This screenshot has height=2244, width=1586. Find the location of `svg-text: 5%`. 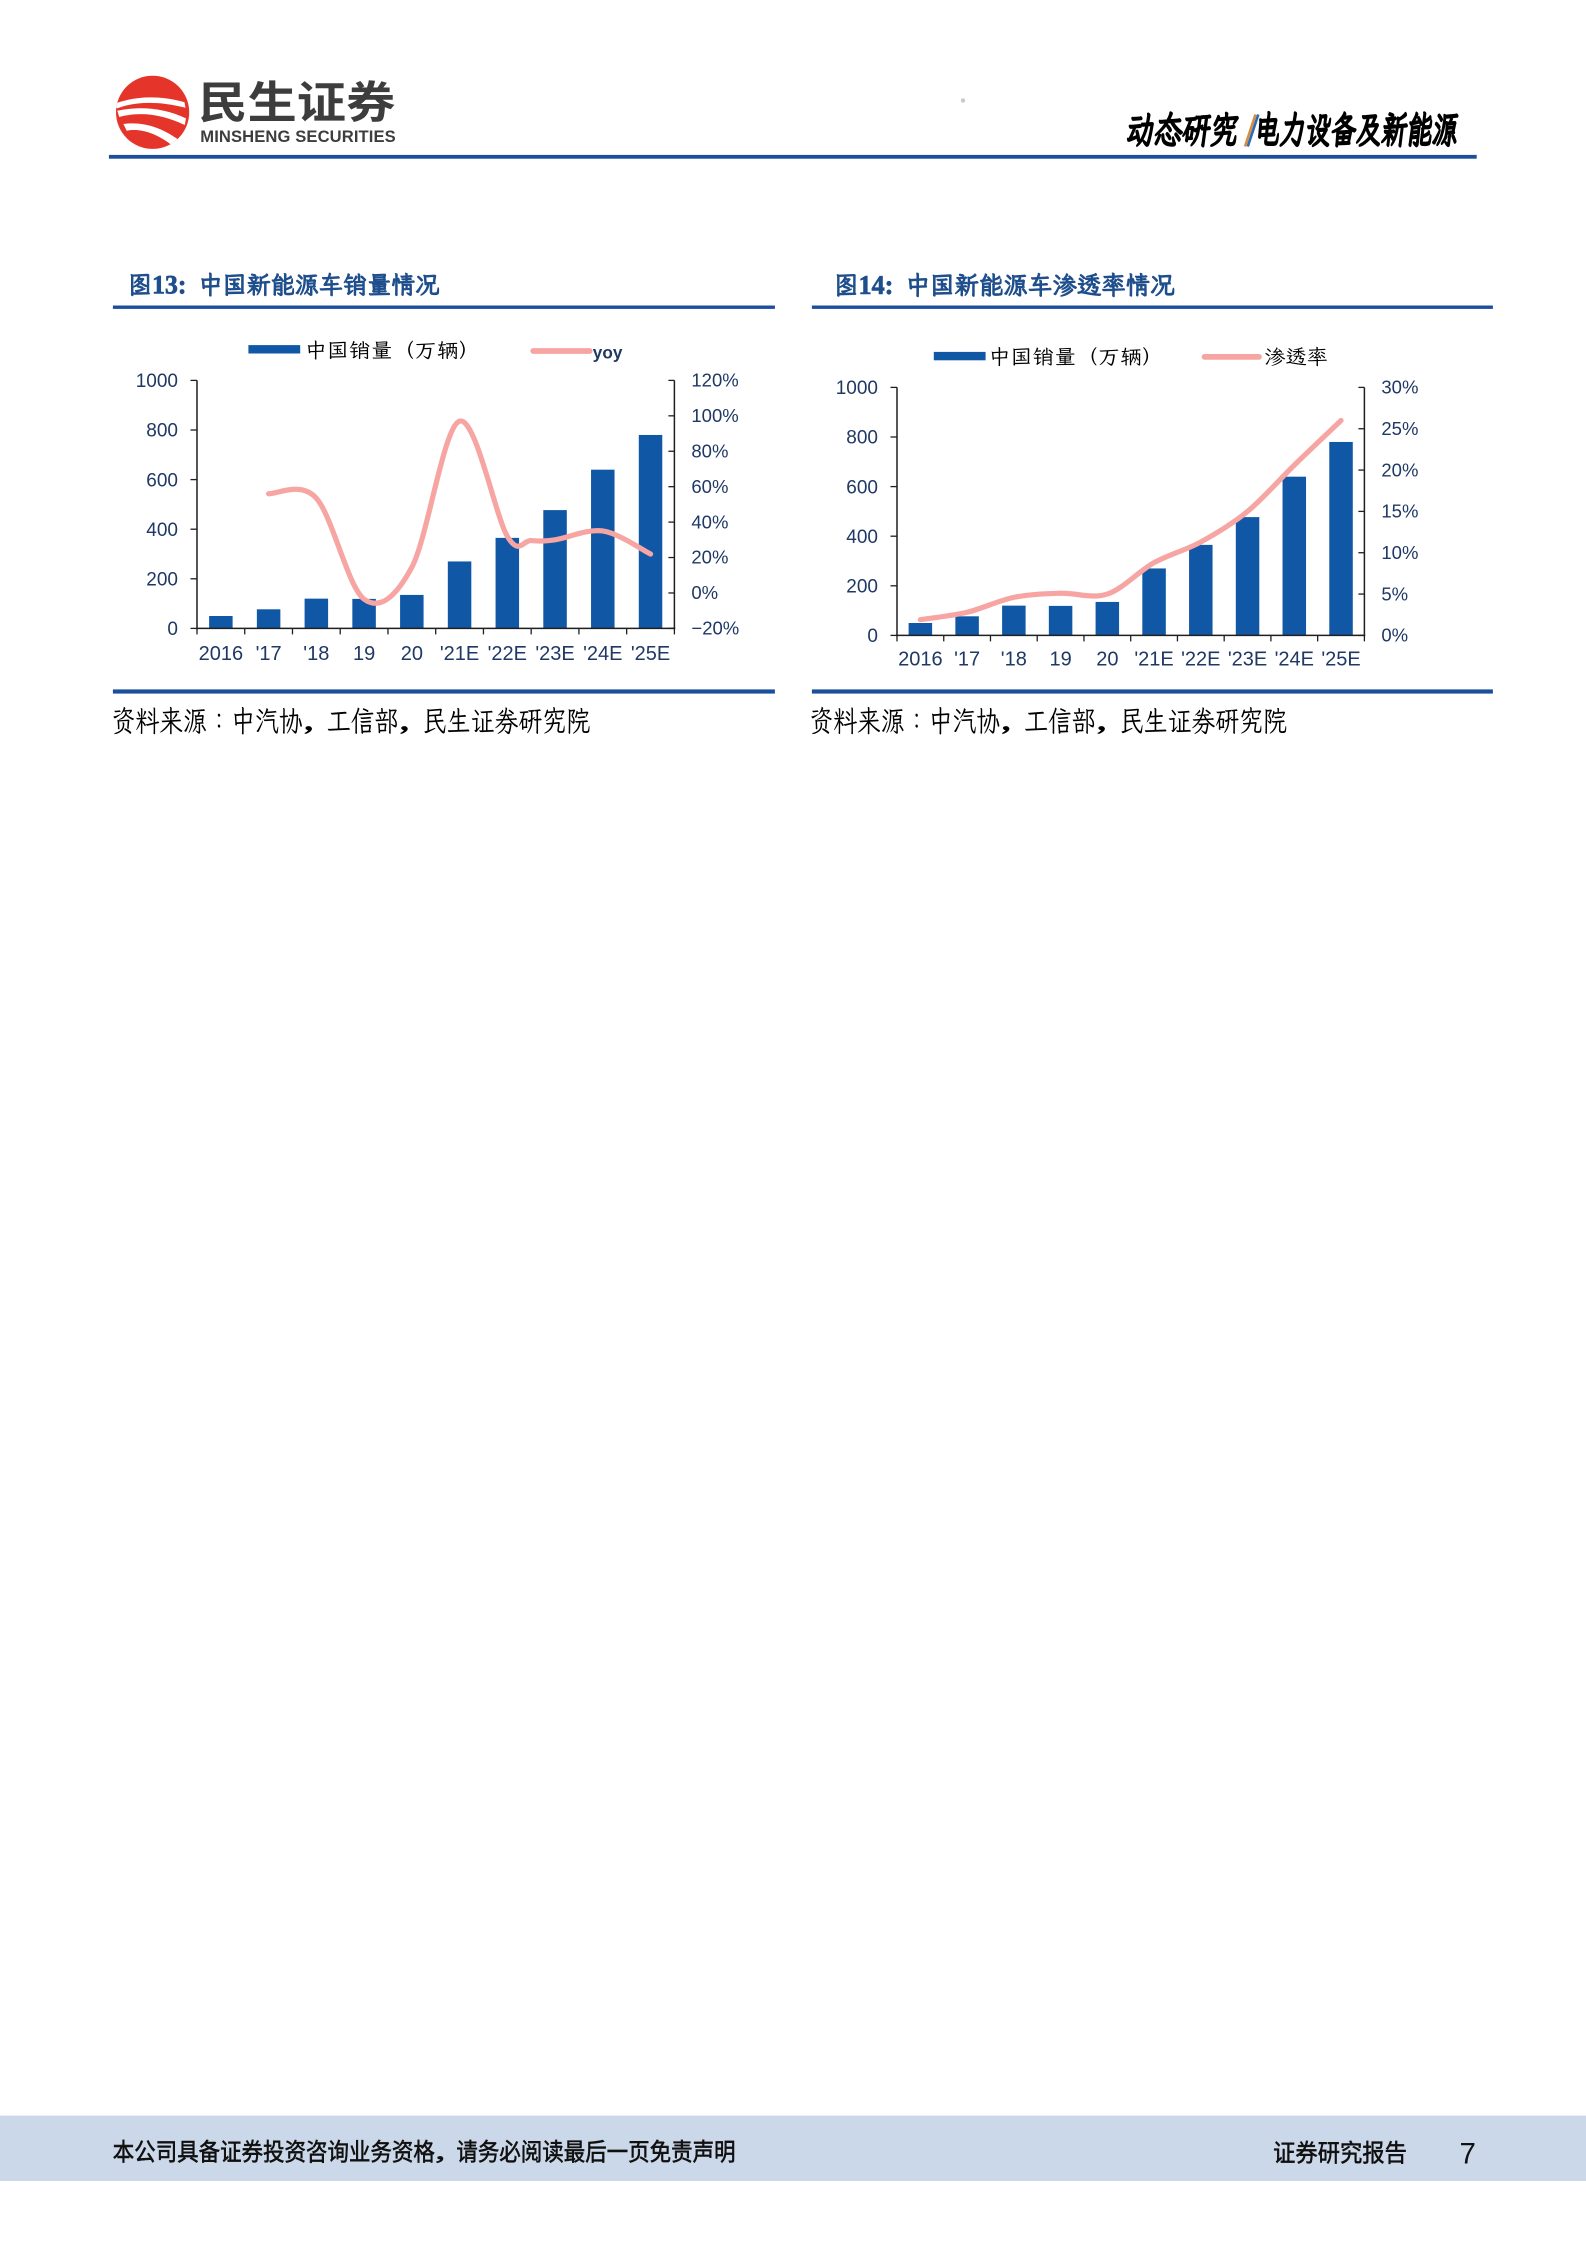

svg-text: 5% is located at coordinates (1394, 593).